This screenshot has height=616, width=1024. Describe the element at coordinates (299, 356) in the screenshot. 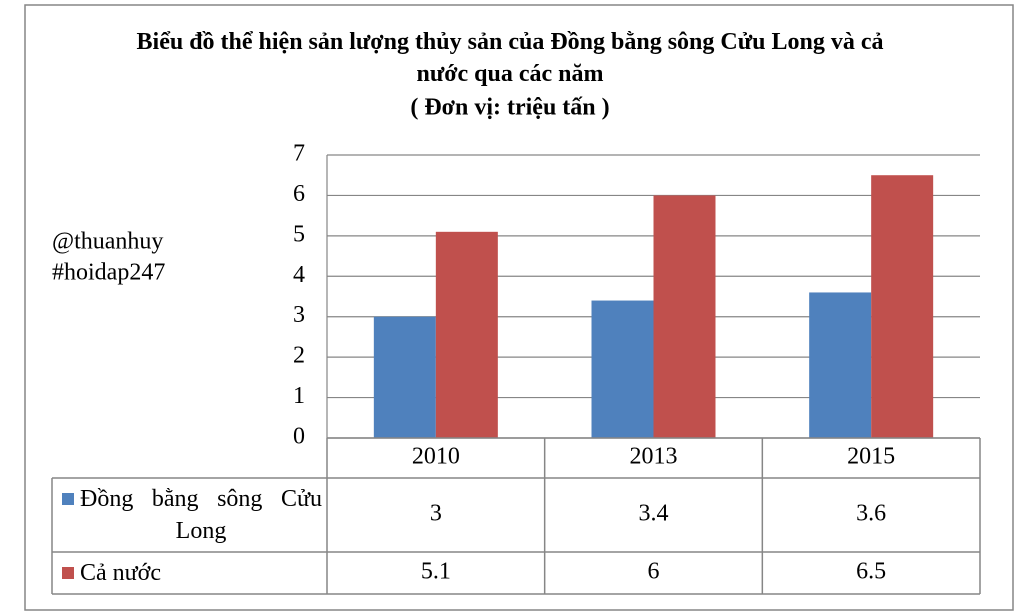

I see `y-tick-label: 2` at that location.